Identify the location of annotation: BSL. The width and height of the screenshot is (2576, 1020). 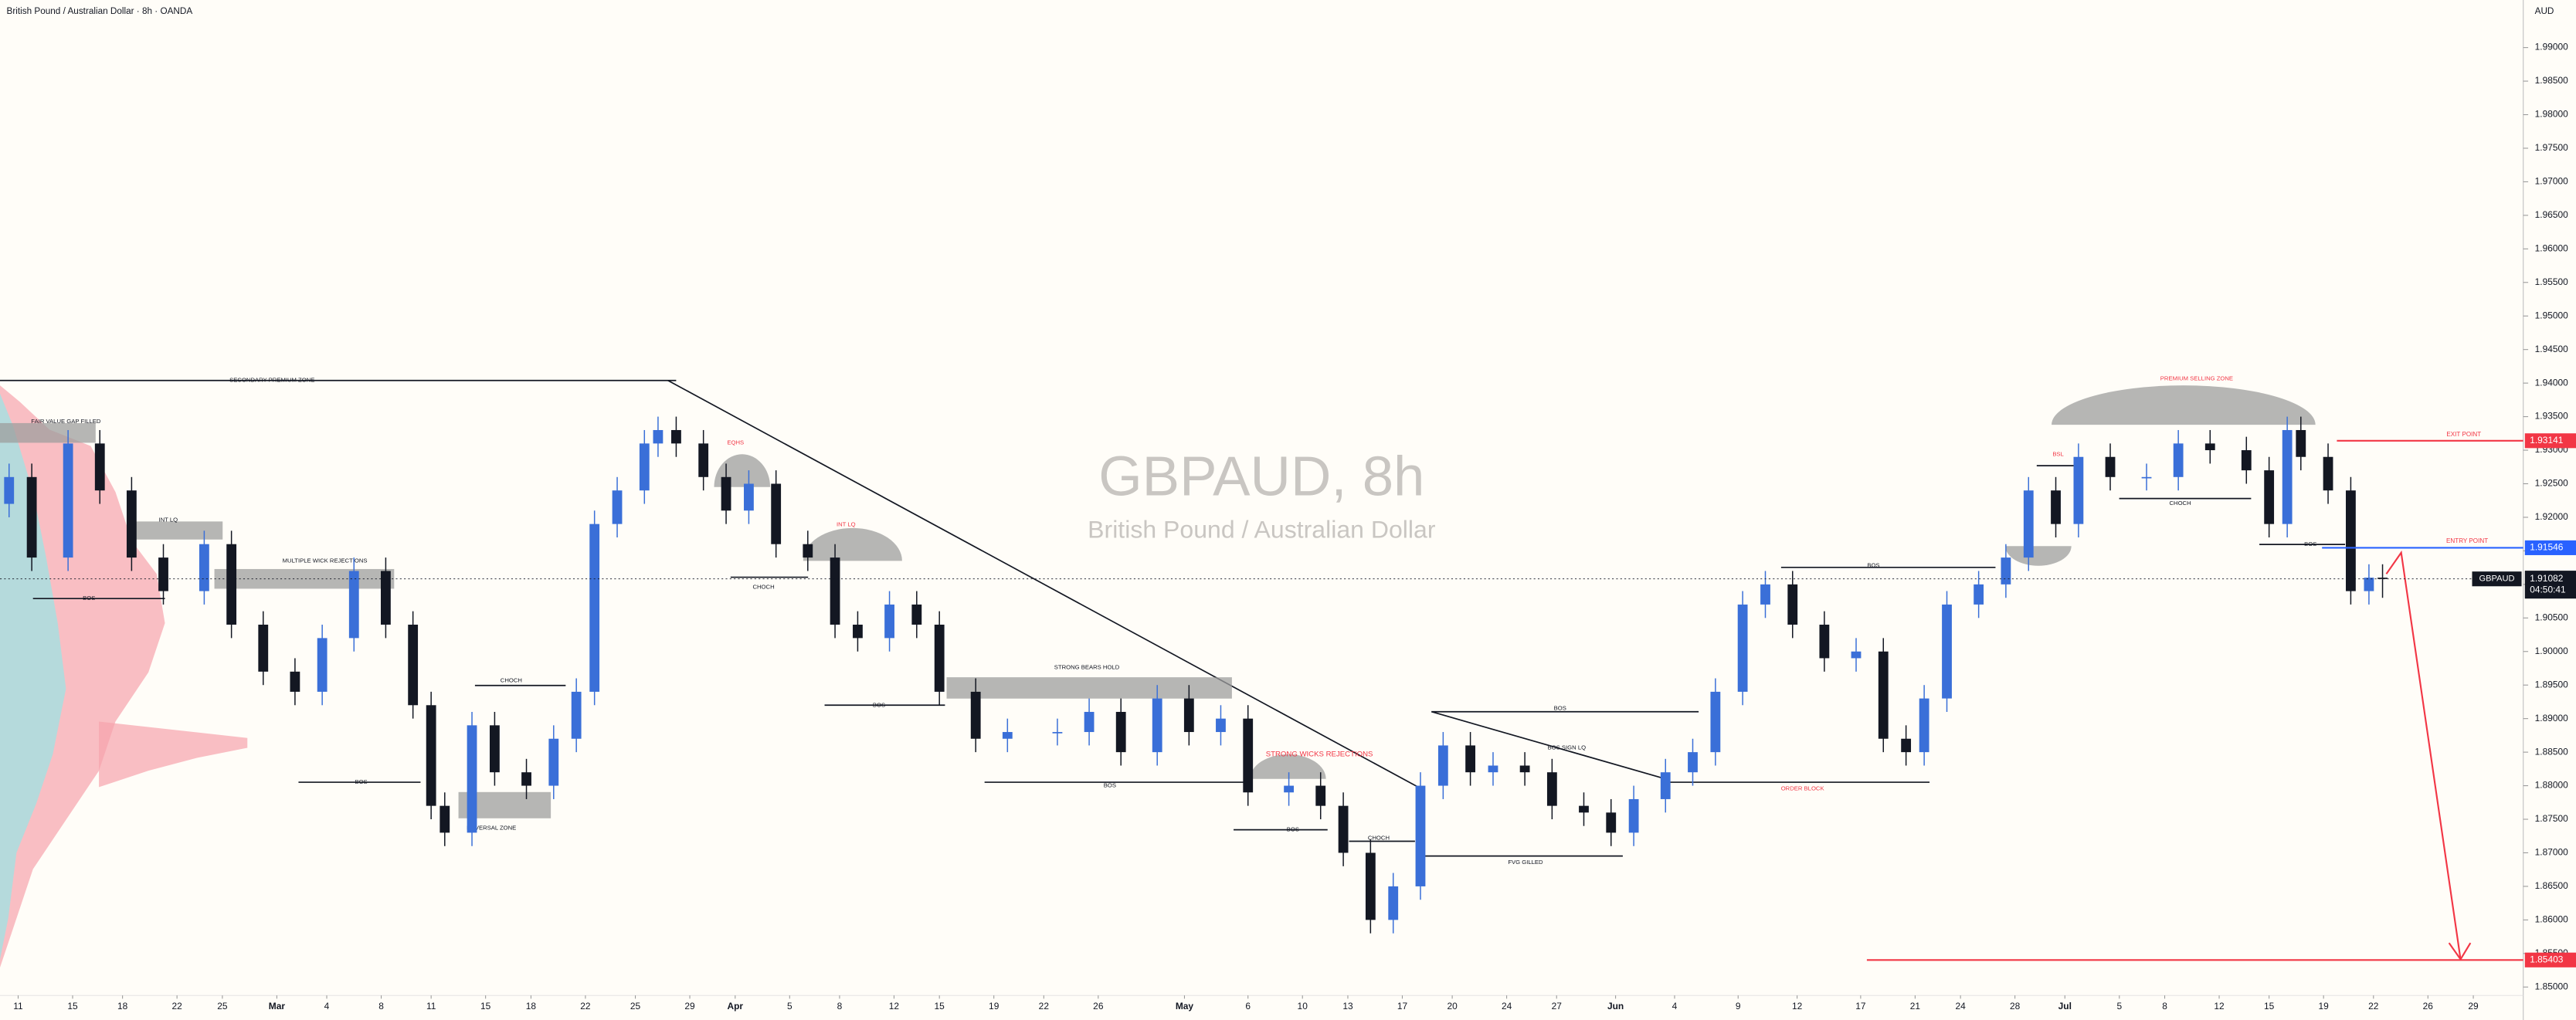
(2058, 454).